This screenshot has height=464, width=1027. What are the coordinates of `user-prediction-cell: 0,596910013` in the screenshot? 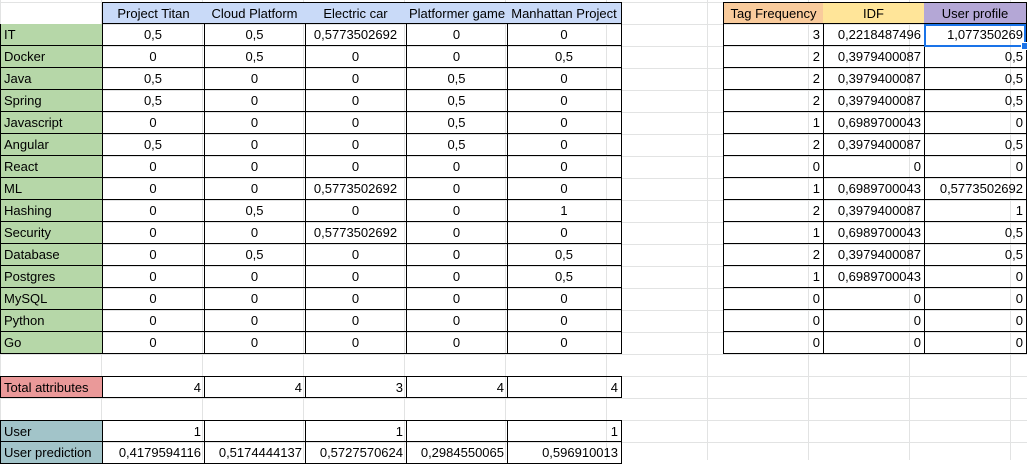 It's located at (564, 453).